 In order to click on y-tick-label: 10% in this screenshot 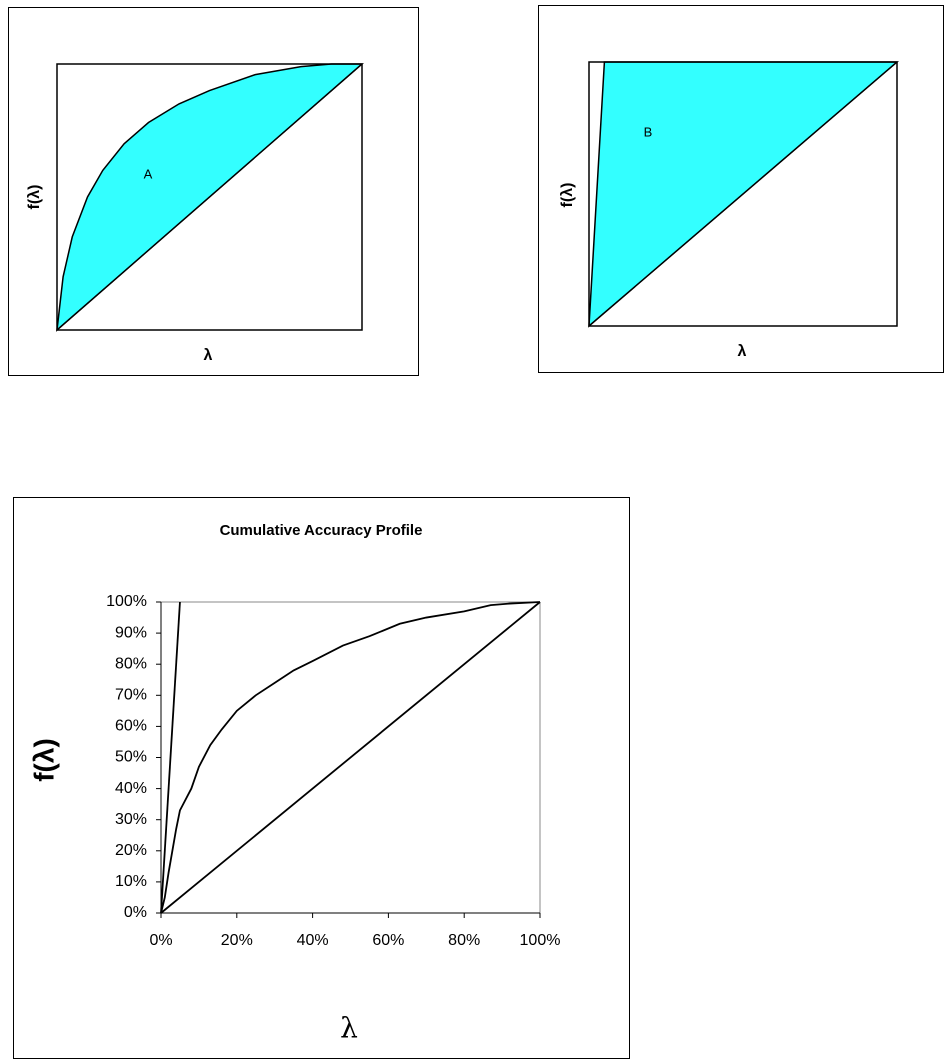, I will do `click(131, 881)`.